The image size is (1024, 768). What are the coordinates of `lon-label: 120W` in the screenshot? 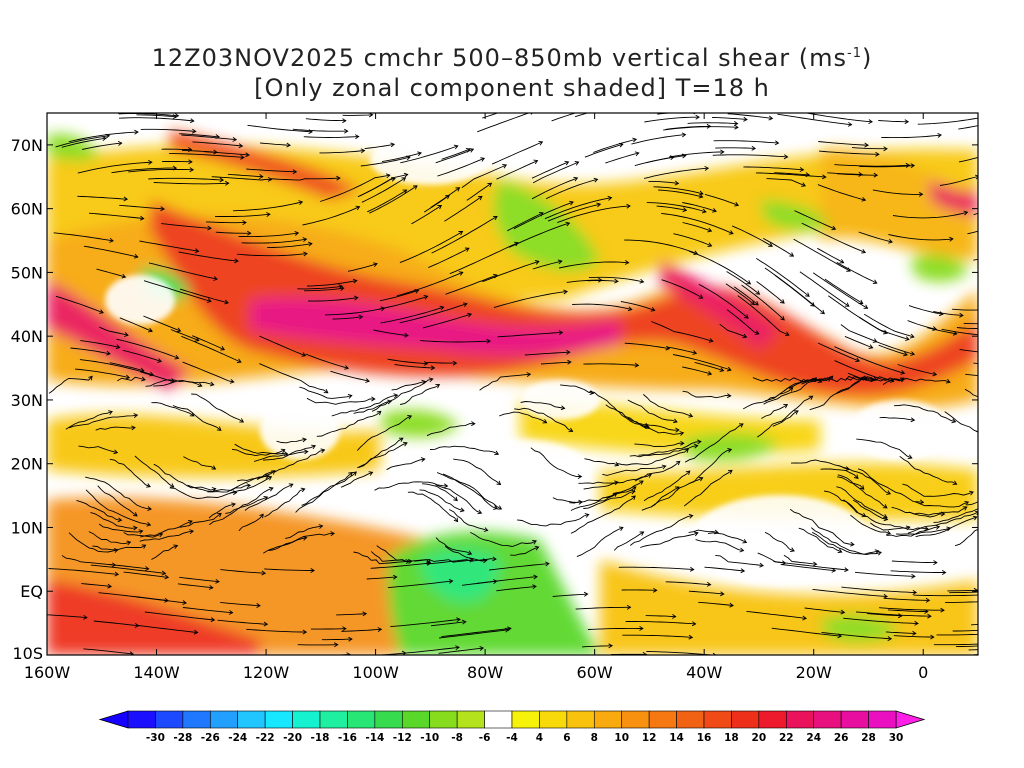 It's located at (266, 672).